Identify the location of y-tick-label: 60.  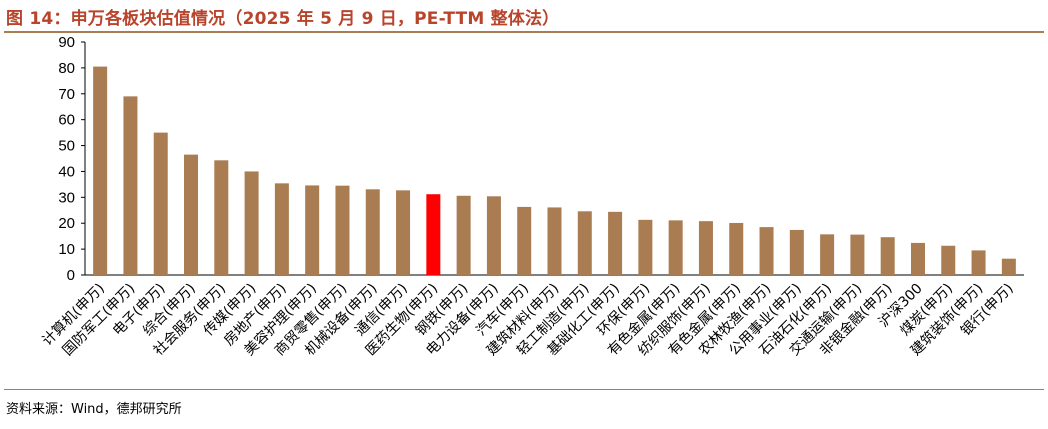
(66, 120).